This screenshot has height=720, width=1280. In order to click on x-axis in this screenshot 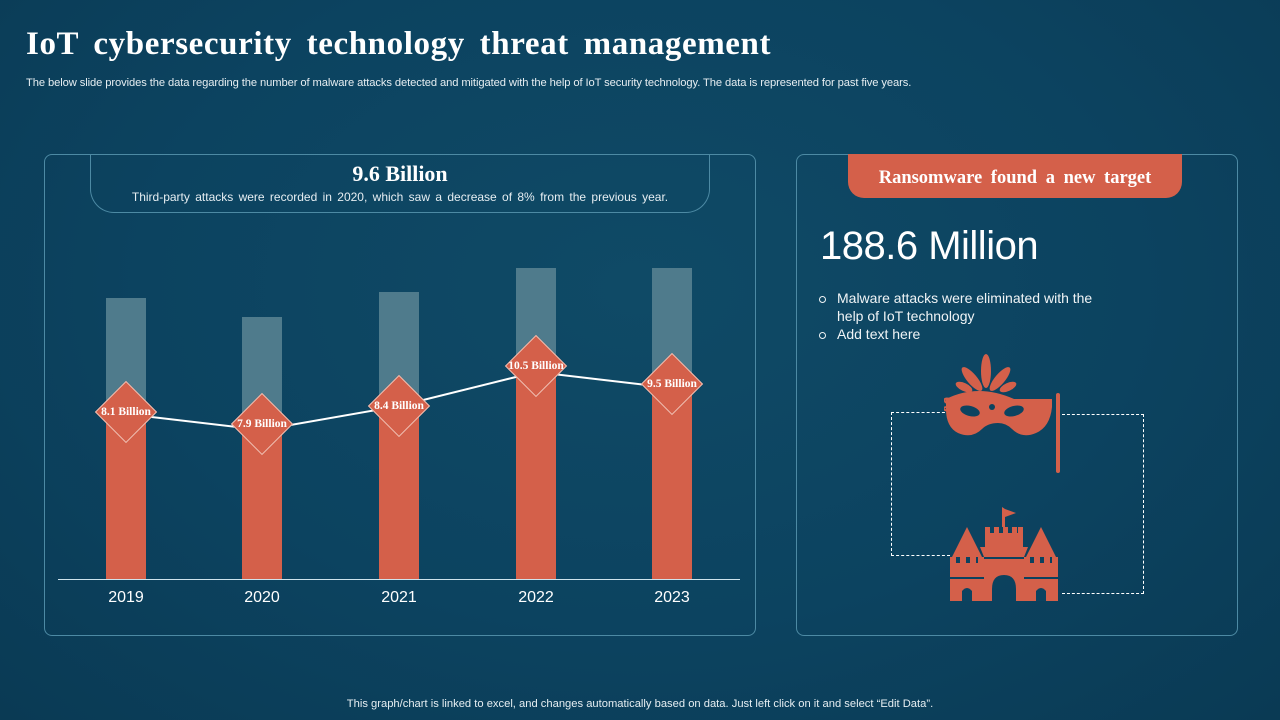, I will do `click(399, 579)`.